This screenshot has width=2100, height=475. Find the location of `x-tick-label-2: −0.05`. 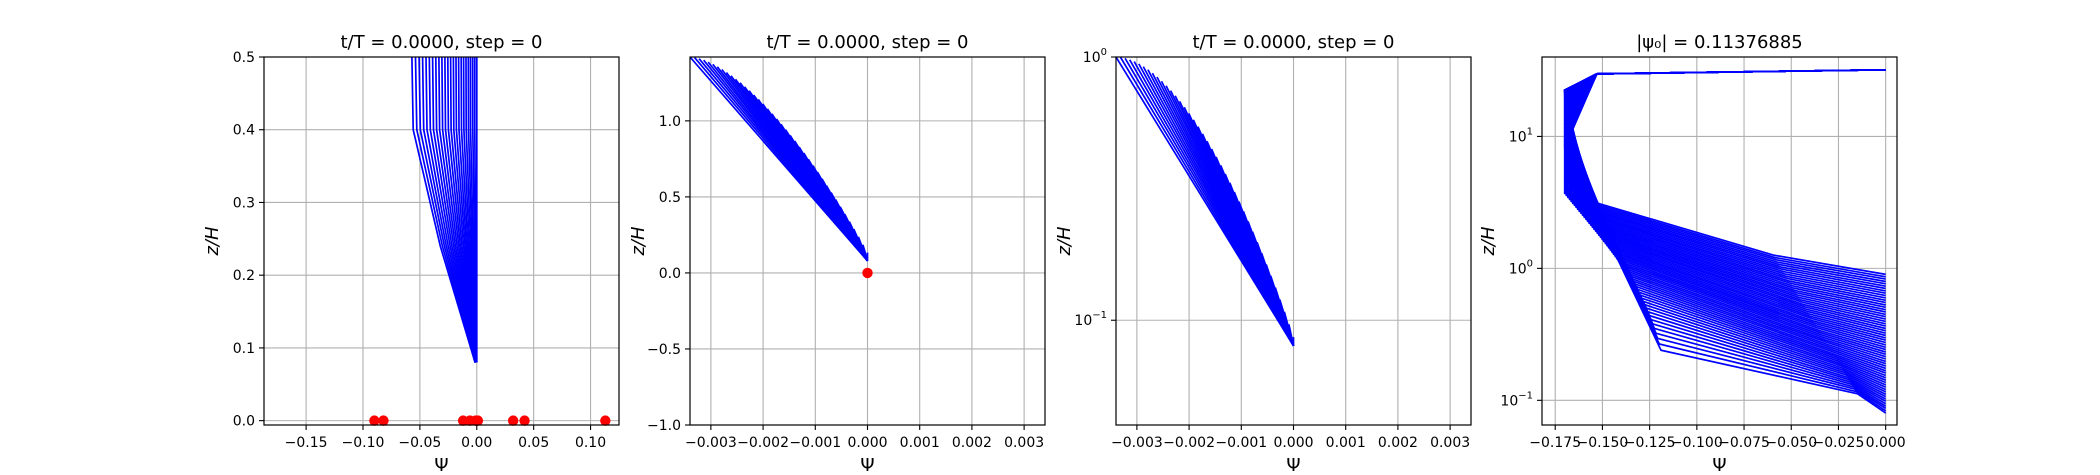

x-tick-label-2: −0.05 is located at coordinates (419, 443).